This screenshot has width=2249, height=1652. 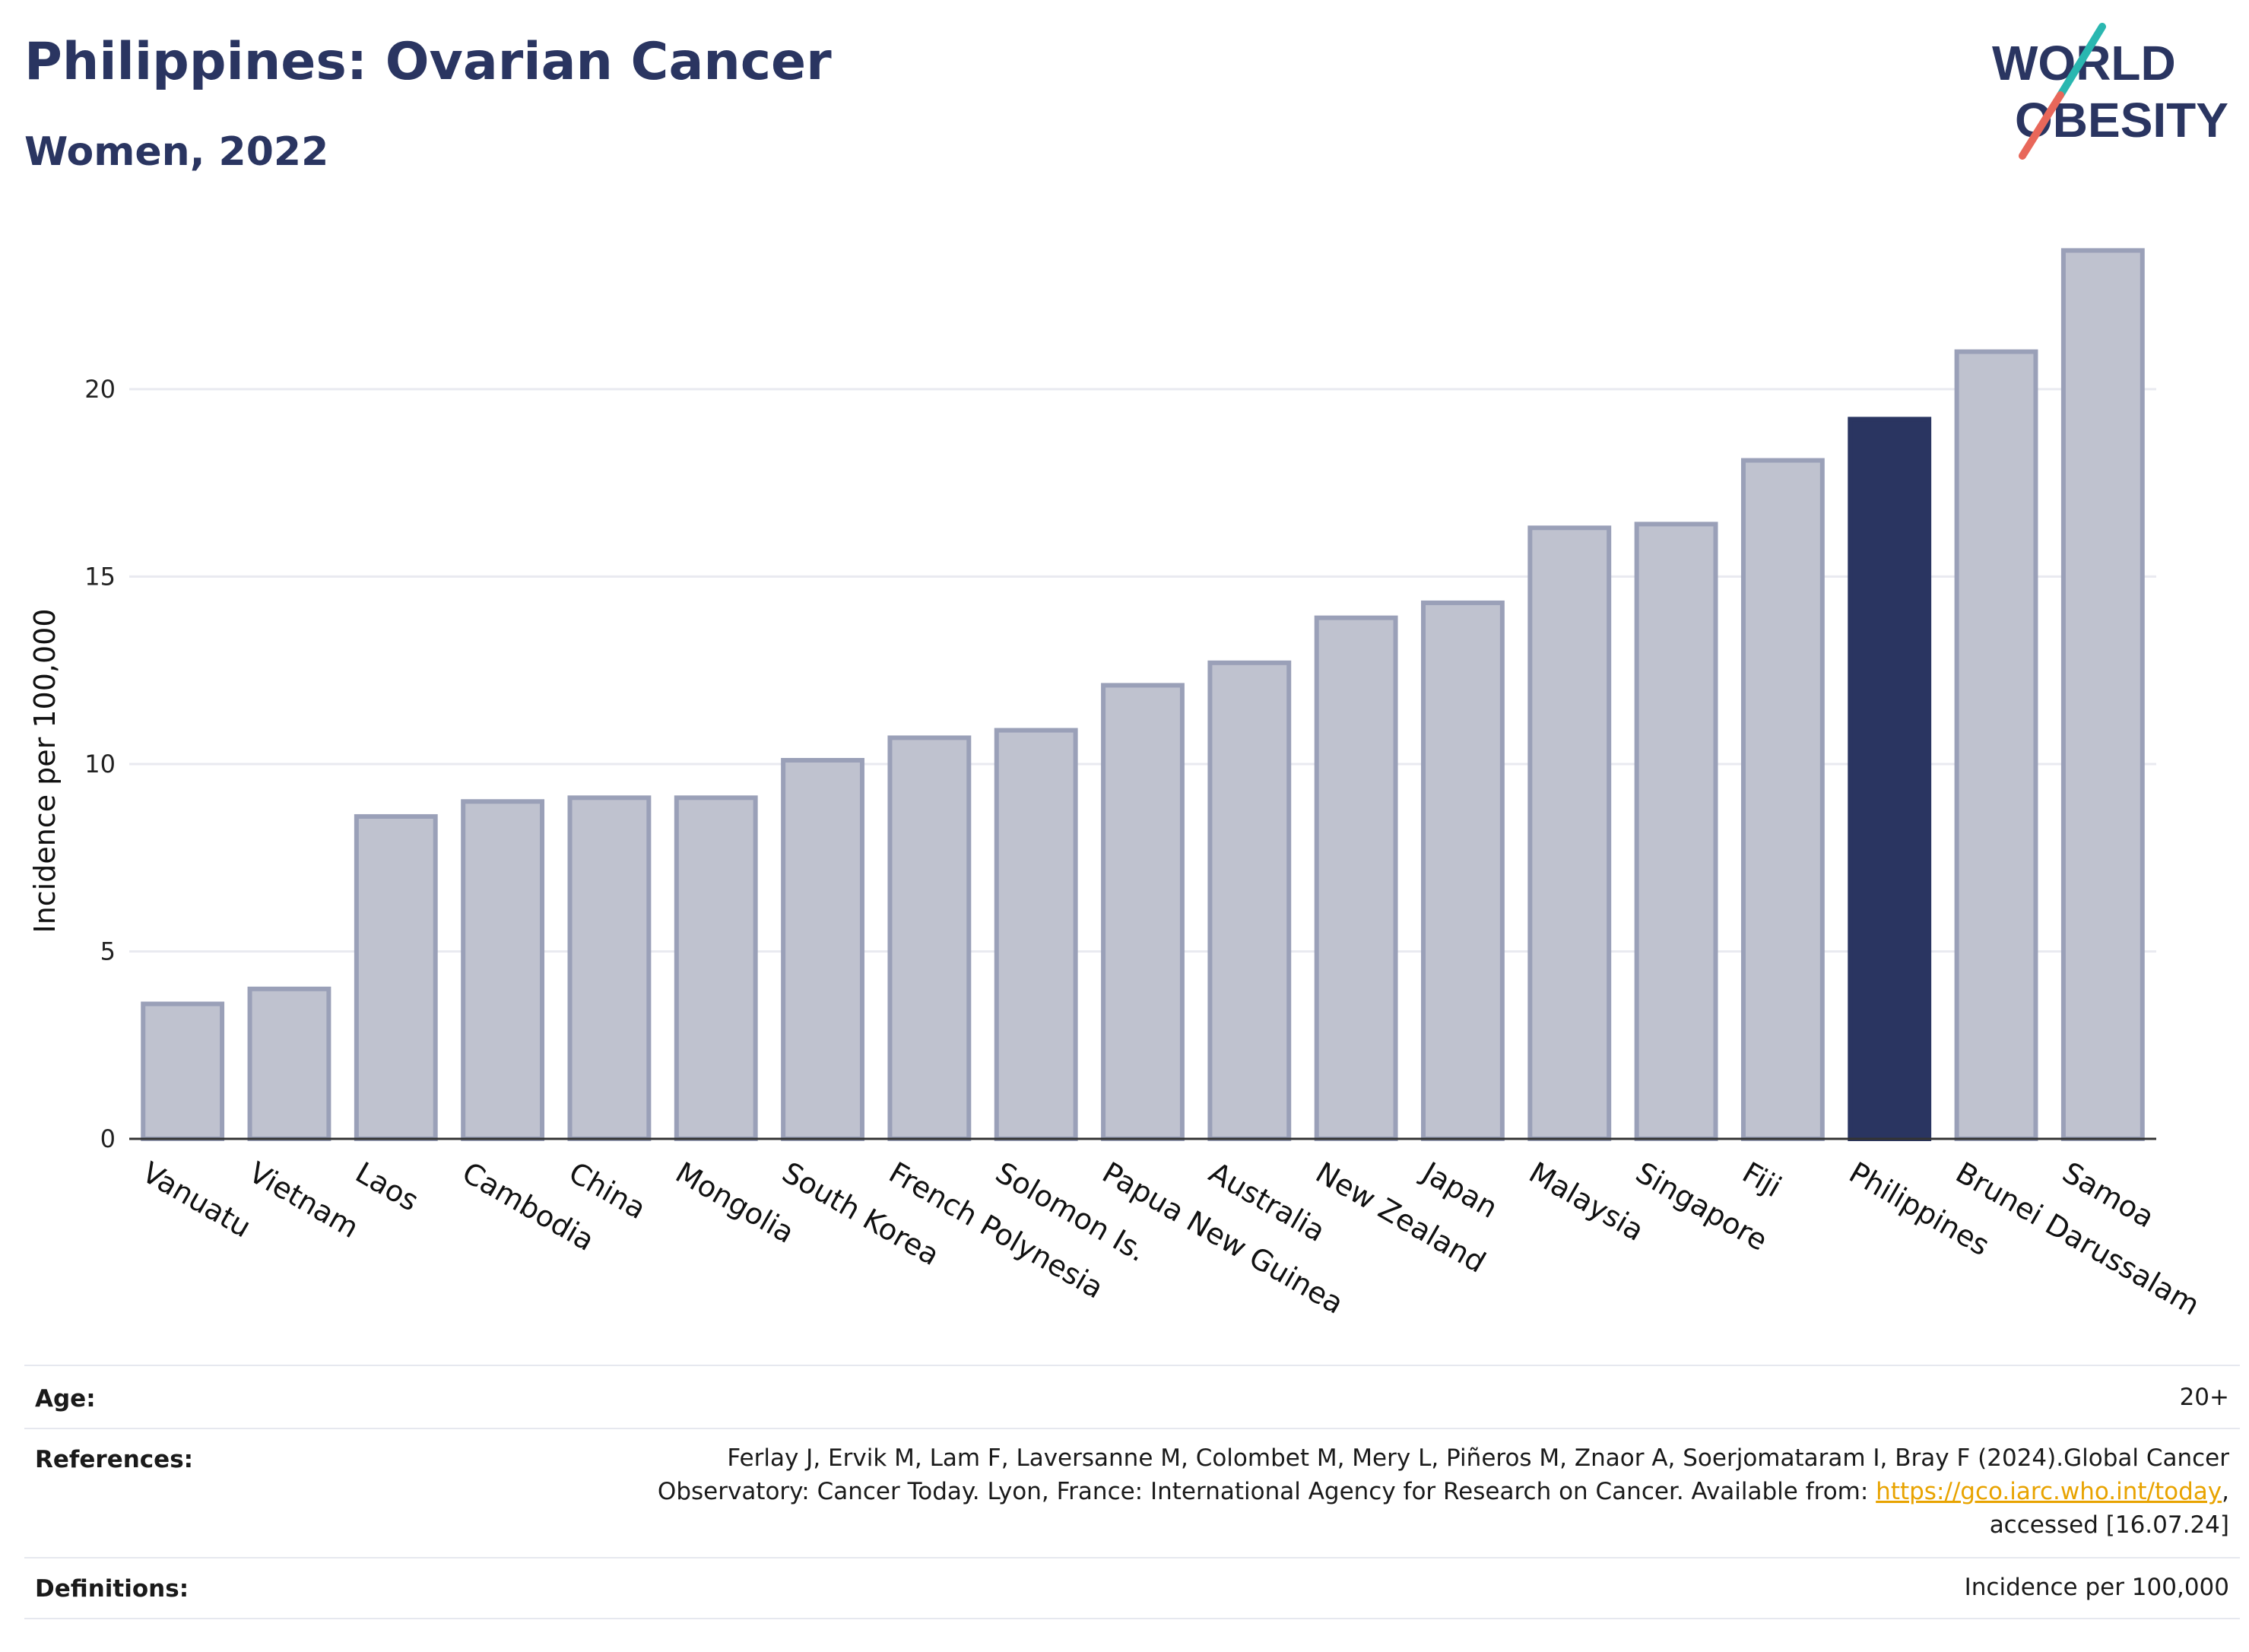 What do you see at coordinates (2121, 120) in the screenshot?
I see `logo-line2: OBESITY` at bounding box center [2121, 120].